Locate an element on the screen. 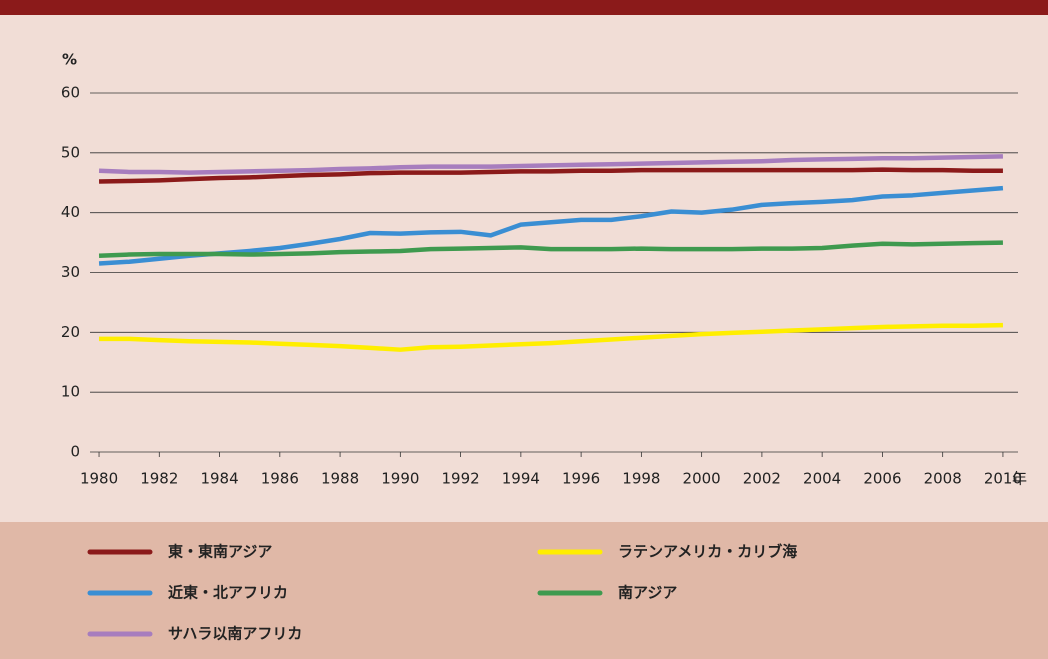 The image size is (1048, 659). y-tick-label: 10 is located at coordinates (70, 392).